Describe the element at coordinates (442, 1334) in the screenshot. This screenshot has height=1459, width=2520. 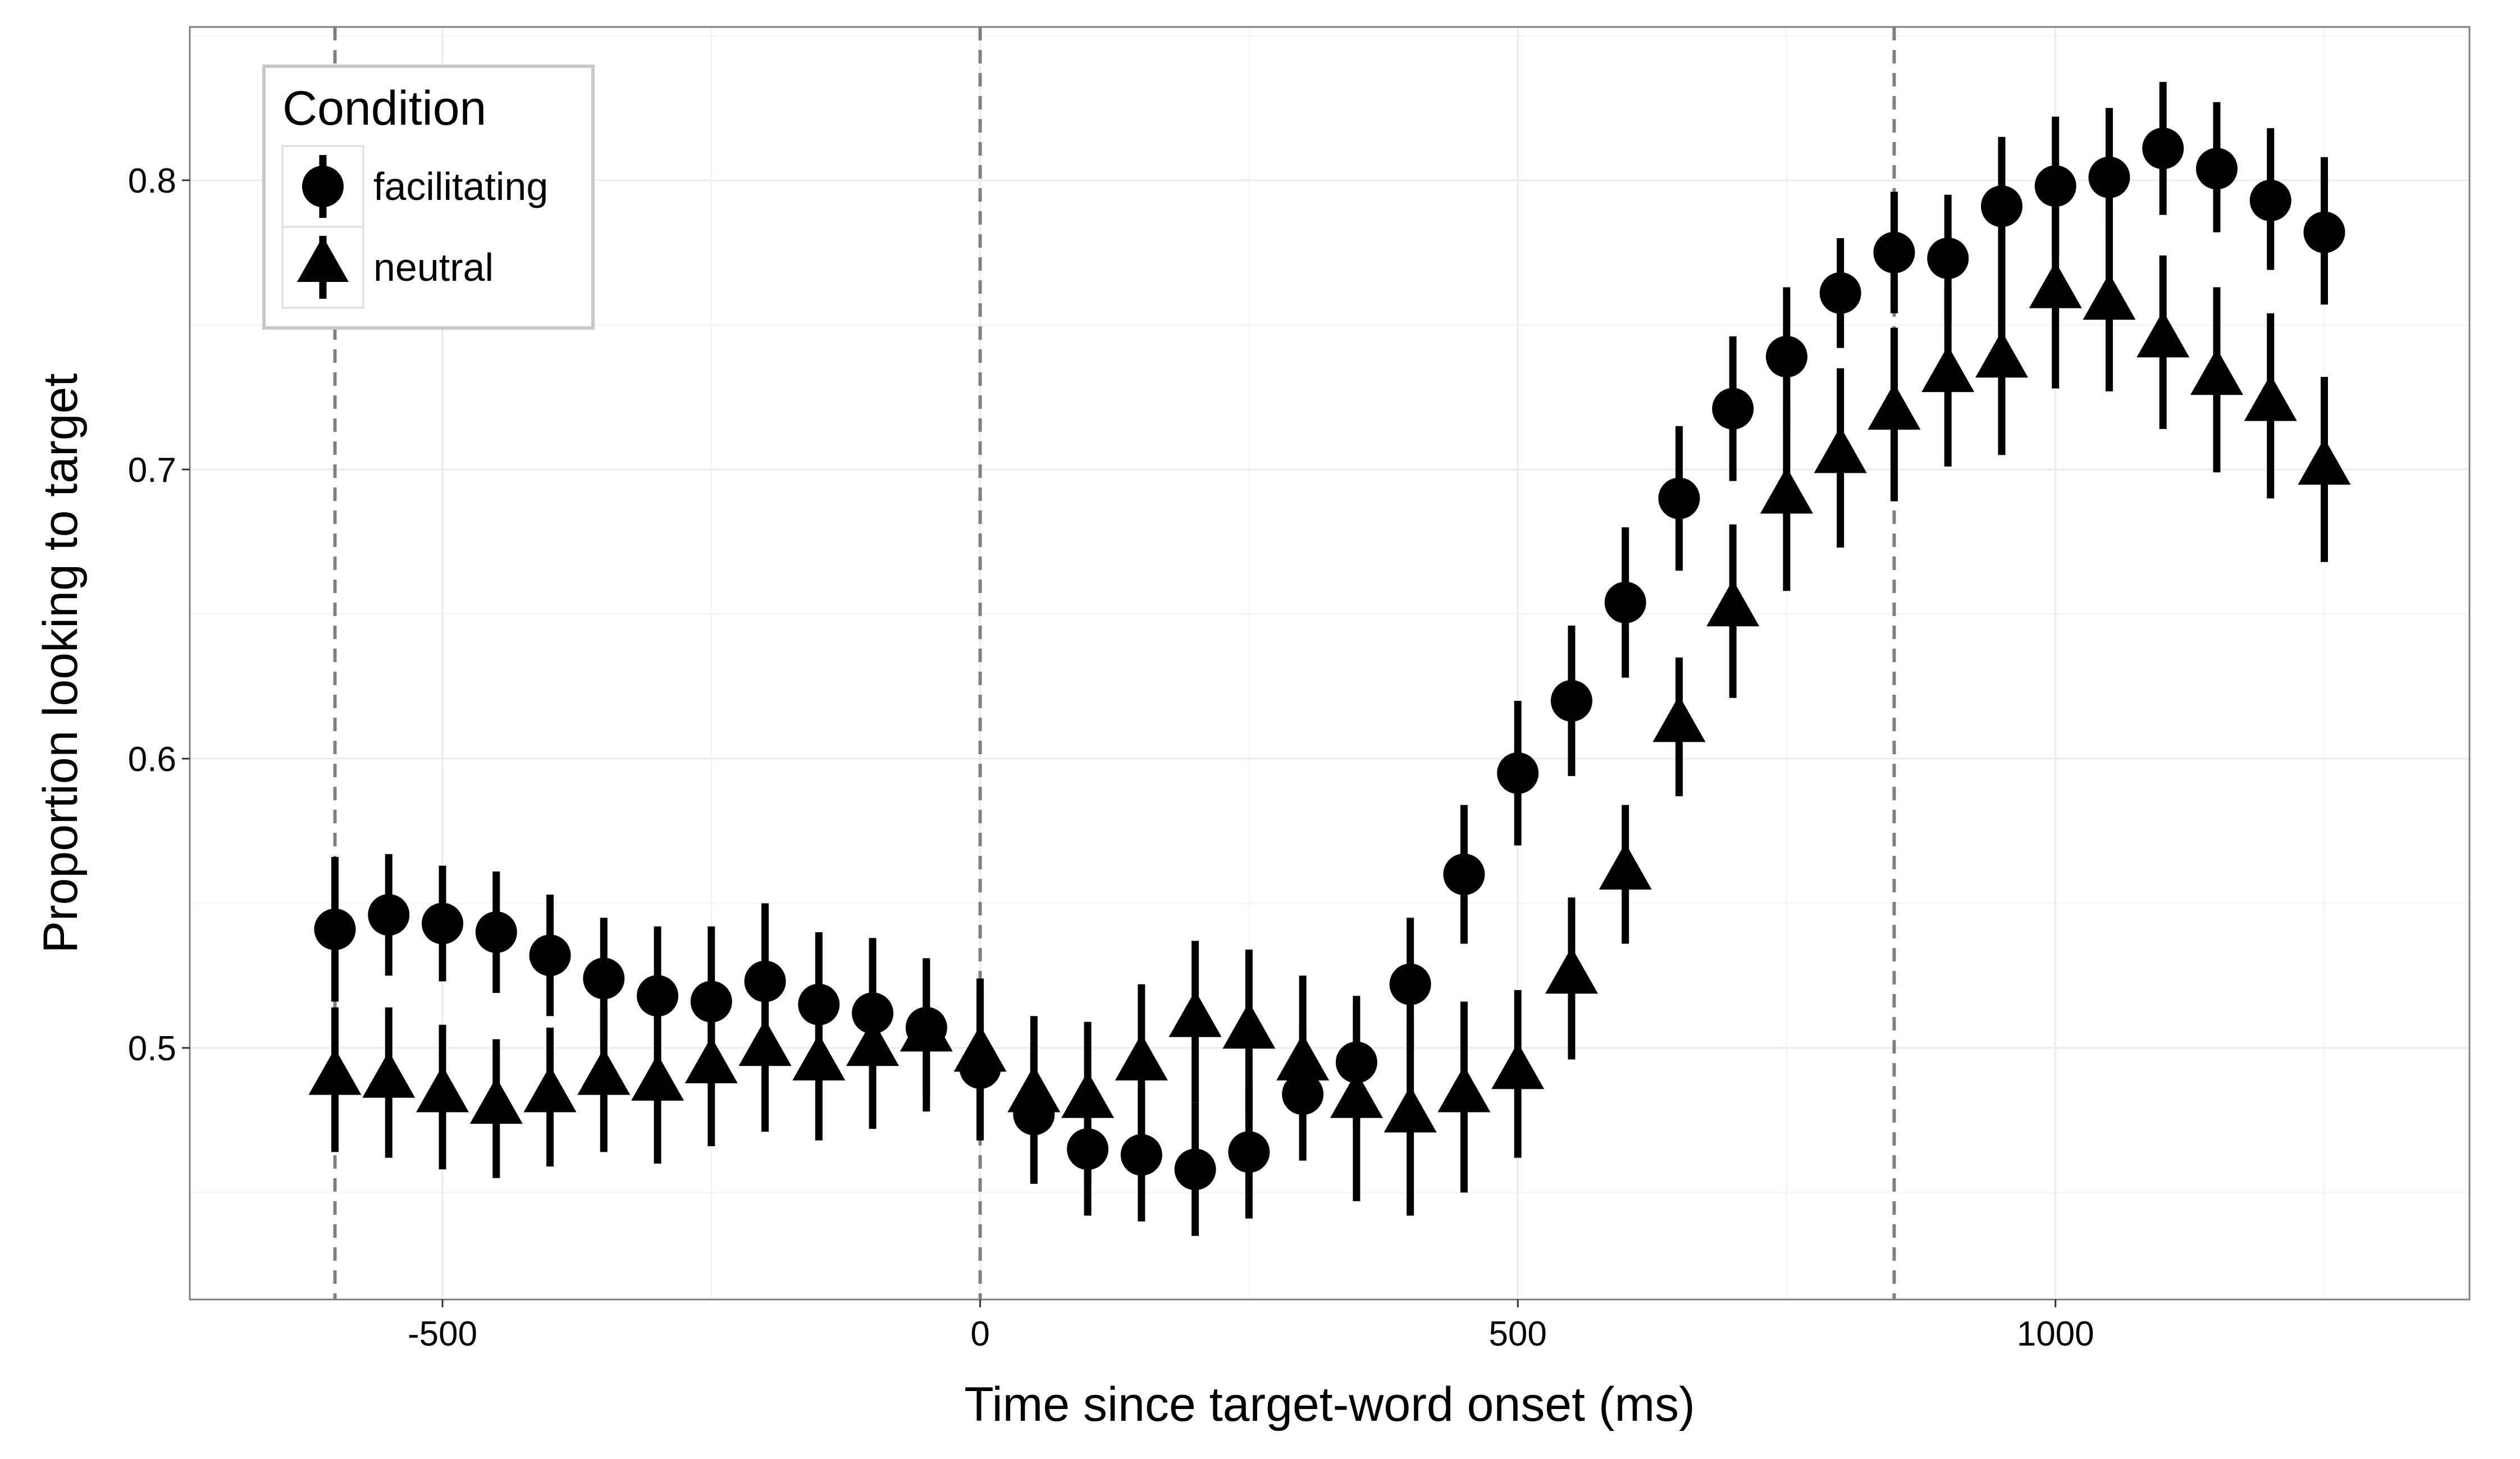
I see `x-tick-label: -500` at that location.